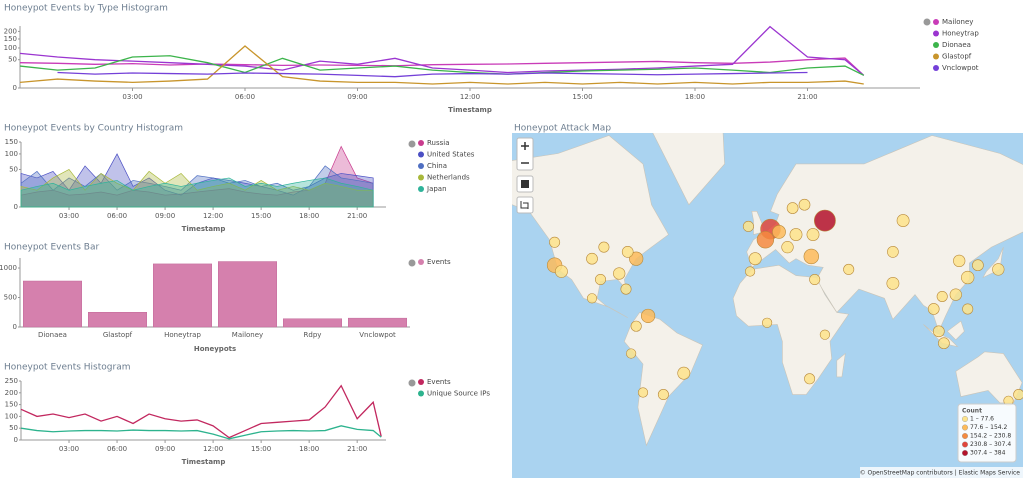 The width and height of the screenshot is (1024, 485). What do you see at coordinates (10, 39) in the screenshot?
I see `y-tick-label: 150` at bounding box center [10, 39].